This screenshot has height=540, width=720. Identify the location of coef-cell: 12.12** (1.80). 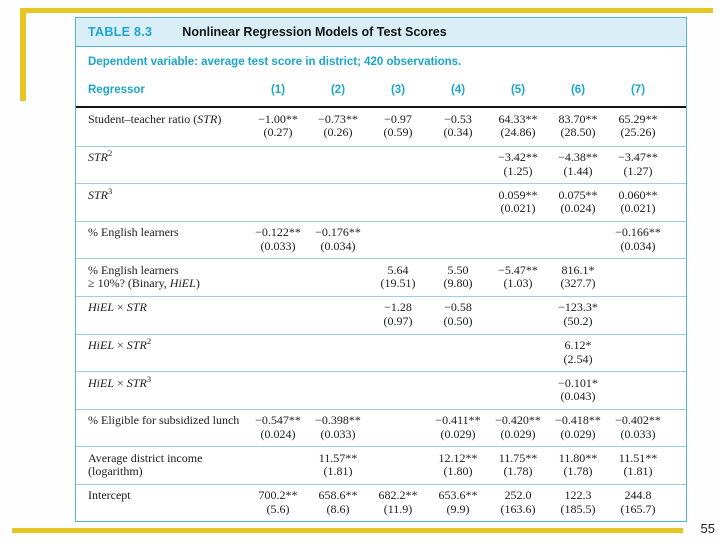
(458, 467).